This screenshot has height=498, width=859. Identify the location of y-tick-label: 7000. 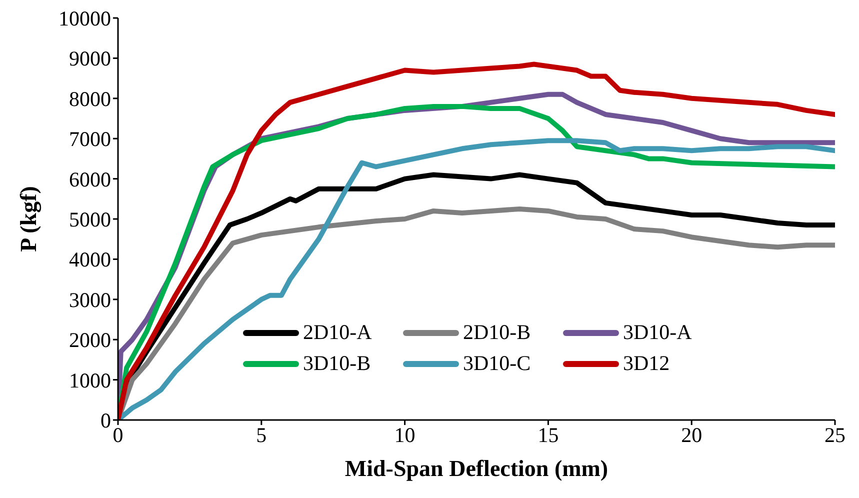
(90, 139).